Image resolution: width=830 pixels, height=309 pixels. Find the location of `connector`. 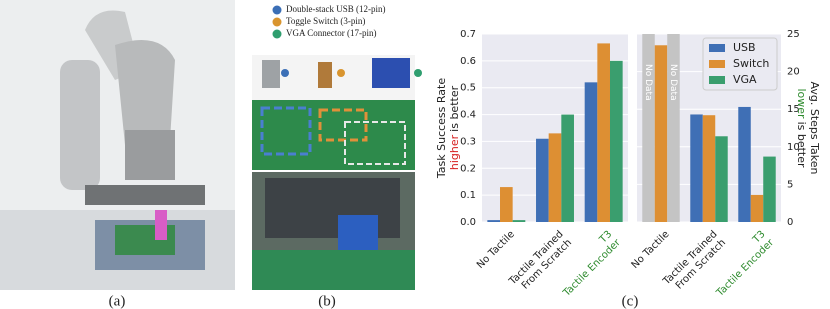

connector is located at coordinates (358, 232).